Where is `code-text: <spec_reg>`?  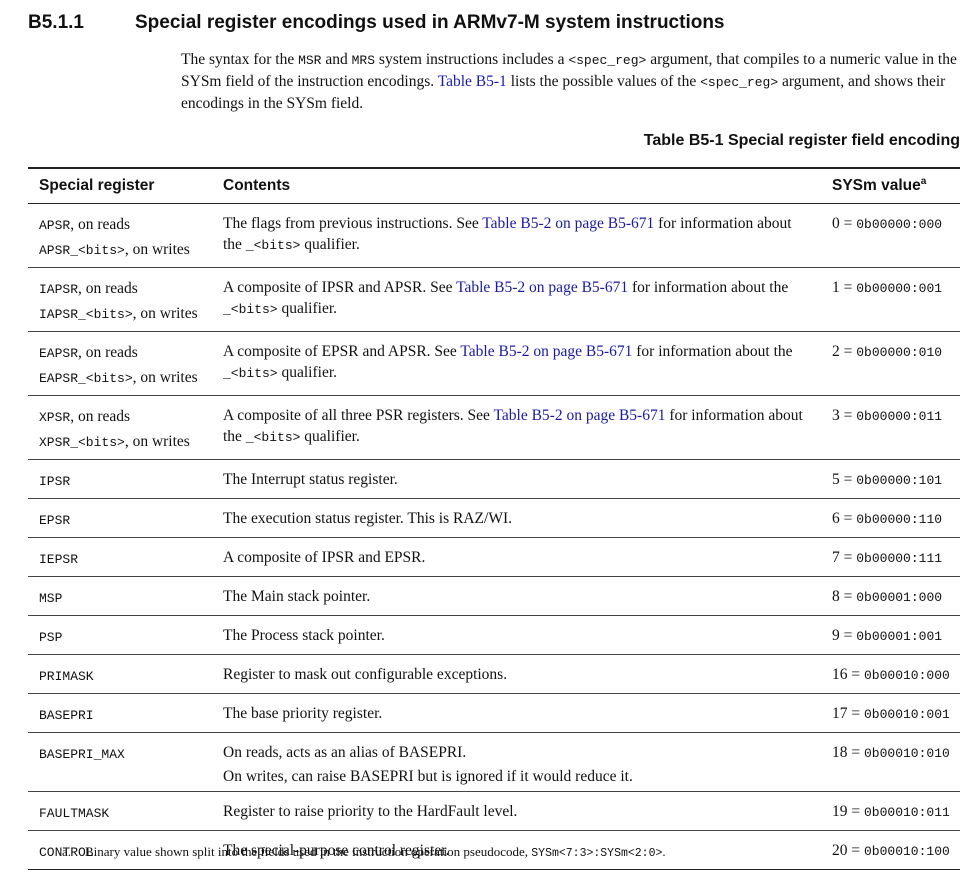
code-text: <spec_reg> is located at coordinates (739, 82).